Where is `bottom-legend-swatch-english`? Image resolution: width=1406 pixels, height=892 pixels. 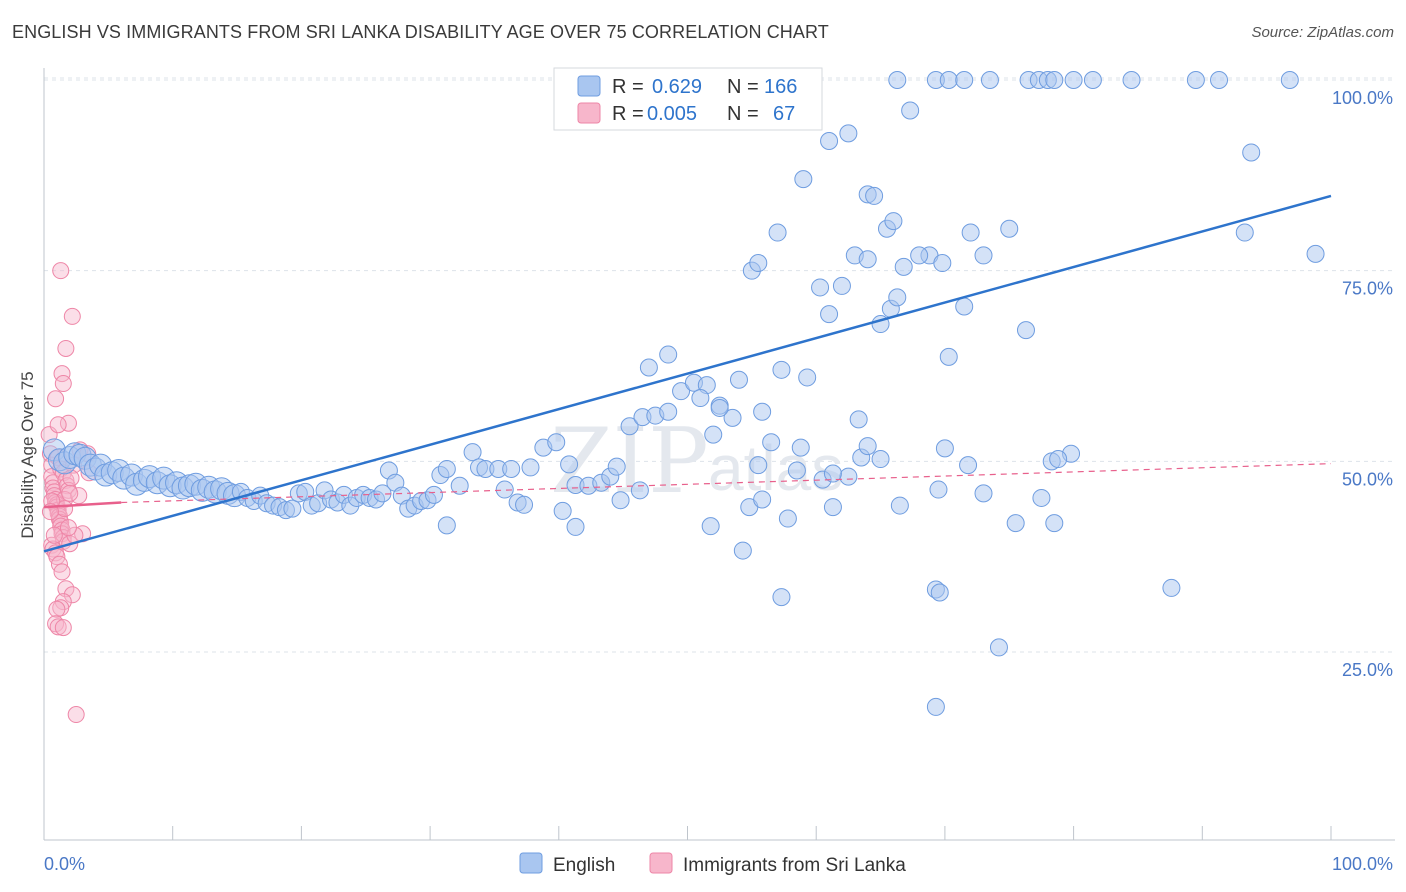 bottom-legend-swatch-english is located at coordinates (531, 863).